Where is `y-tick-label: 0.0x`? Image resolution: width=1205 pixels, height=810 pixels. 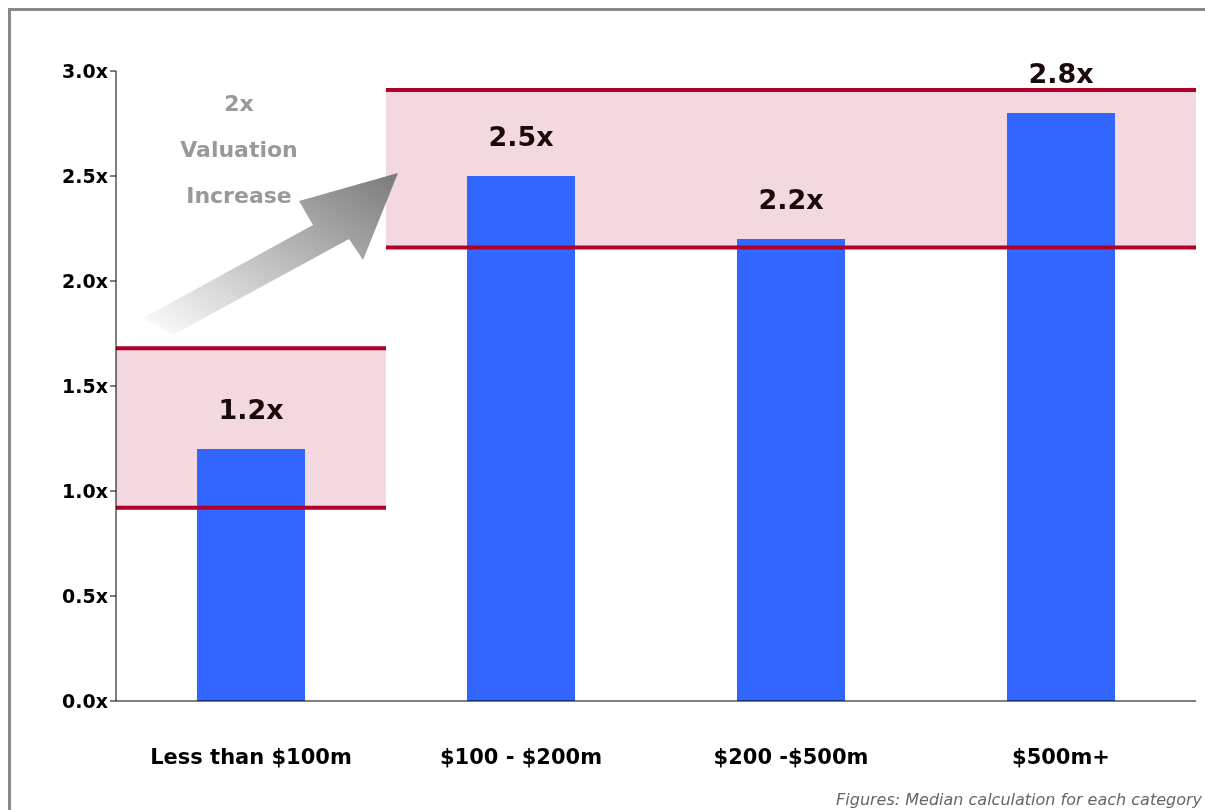 y-tick-label: 0.0x is located at coordinates (85, 700).